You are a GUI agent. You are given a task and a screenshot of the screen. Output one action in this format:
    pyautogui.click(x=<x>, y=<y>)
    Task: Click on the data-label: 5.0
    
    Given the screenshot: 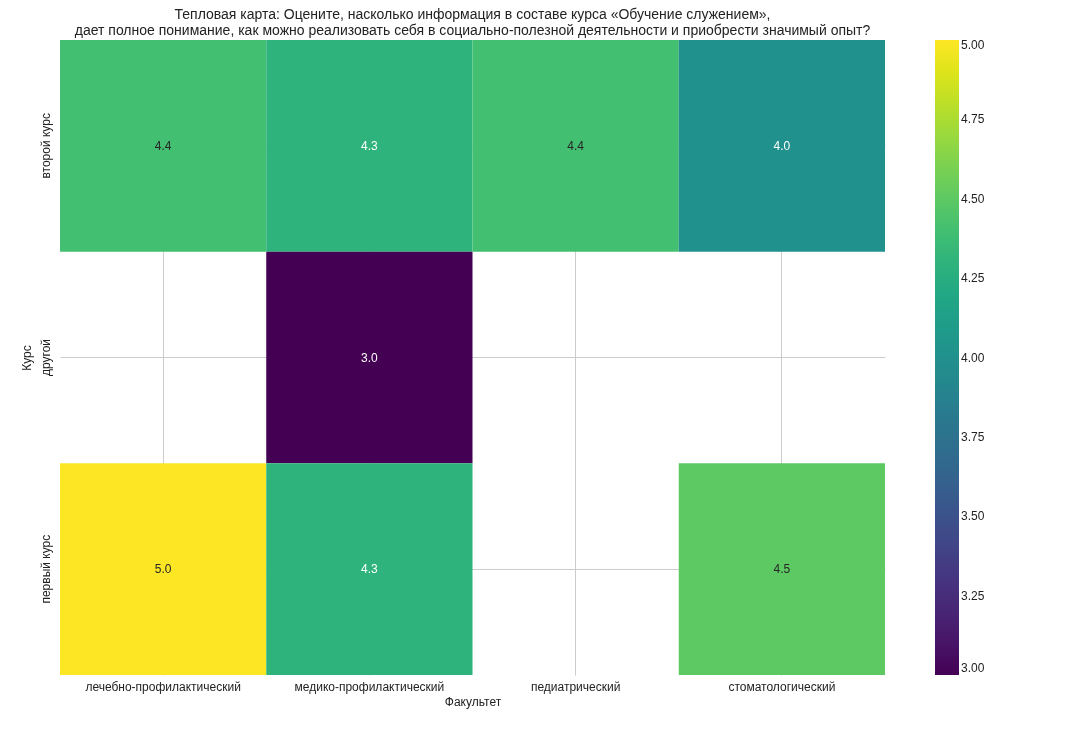 What is the action you would take?
    pyautogui.click(x=163, y=569)
    